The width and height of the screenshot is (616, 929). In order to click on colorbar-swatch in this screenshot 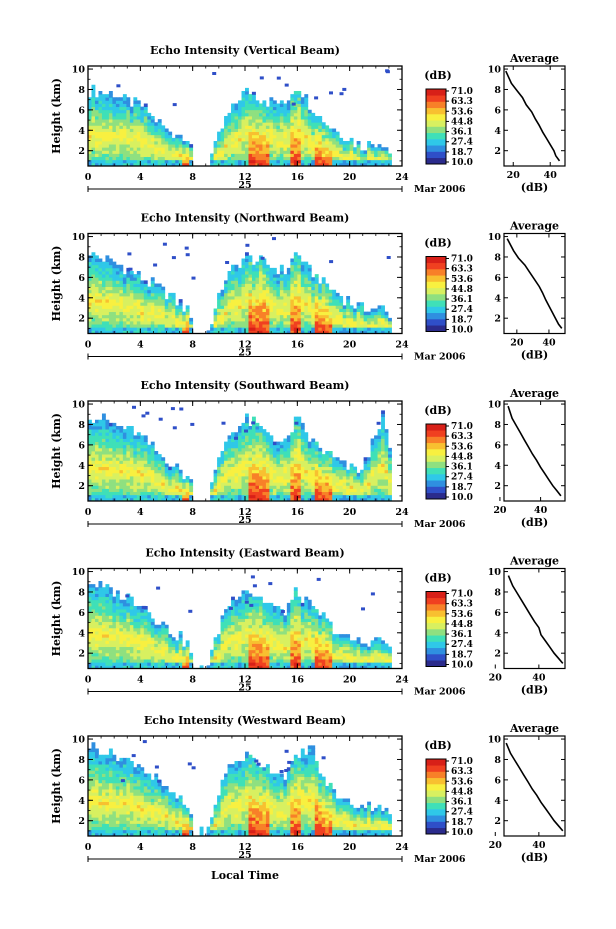, I will do `click(436, 155)`.